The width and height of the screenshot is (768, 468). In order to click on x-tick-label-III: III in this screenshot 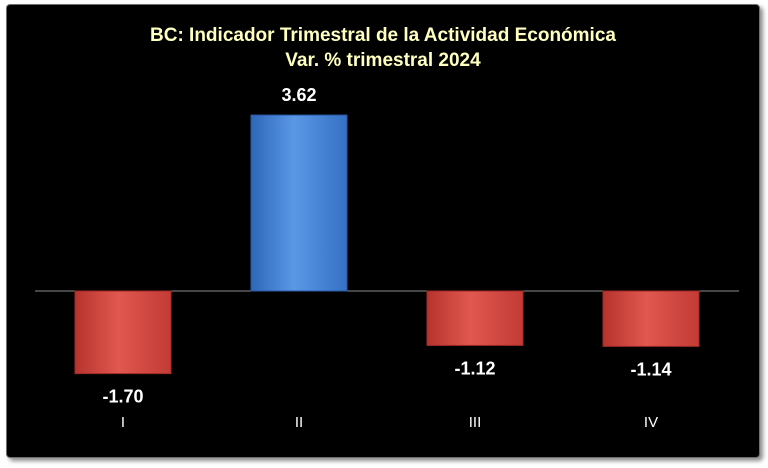, I will do `click(475, 422)`.